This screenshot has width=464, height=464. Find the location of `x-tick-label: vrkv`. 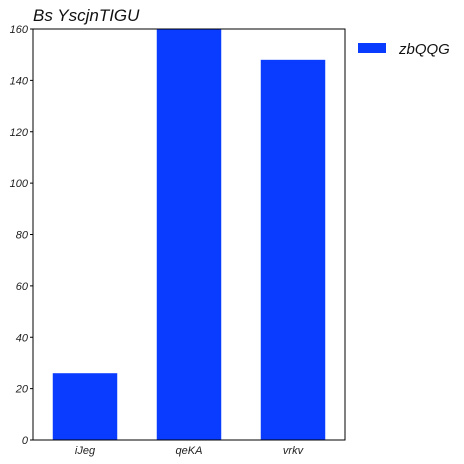

x-tick-label: vrkv is located at coordinates (294, 451).